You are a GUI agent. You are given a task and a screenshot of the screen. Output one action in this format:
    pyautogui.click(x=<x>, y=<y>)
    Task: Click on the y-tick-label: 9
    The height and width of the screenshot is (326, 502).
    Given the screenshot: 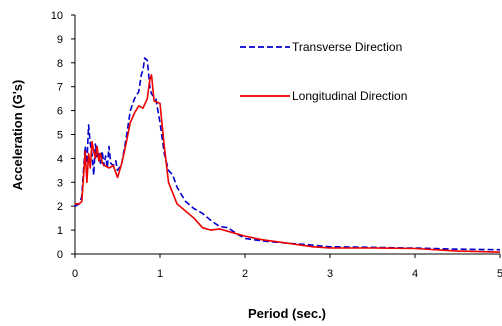 What is the action you would take?
    pyautogui.click(x=60, y=40)
    